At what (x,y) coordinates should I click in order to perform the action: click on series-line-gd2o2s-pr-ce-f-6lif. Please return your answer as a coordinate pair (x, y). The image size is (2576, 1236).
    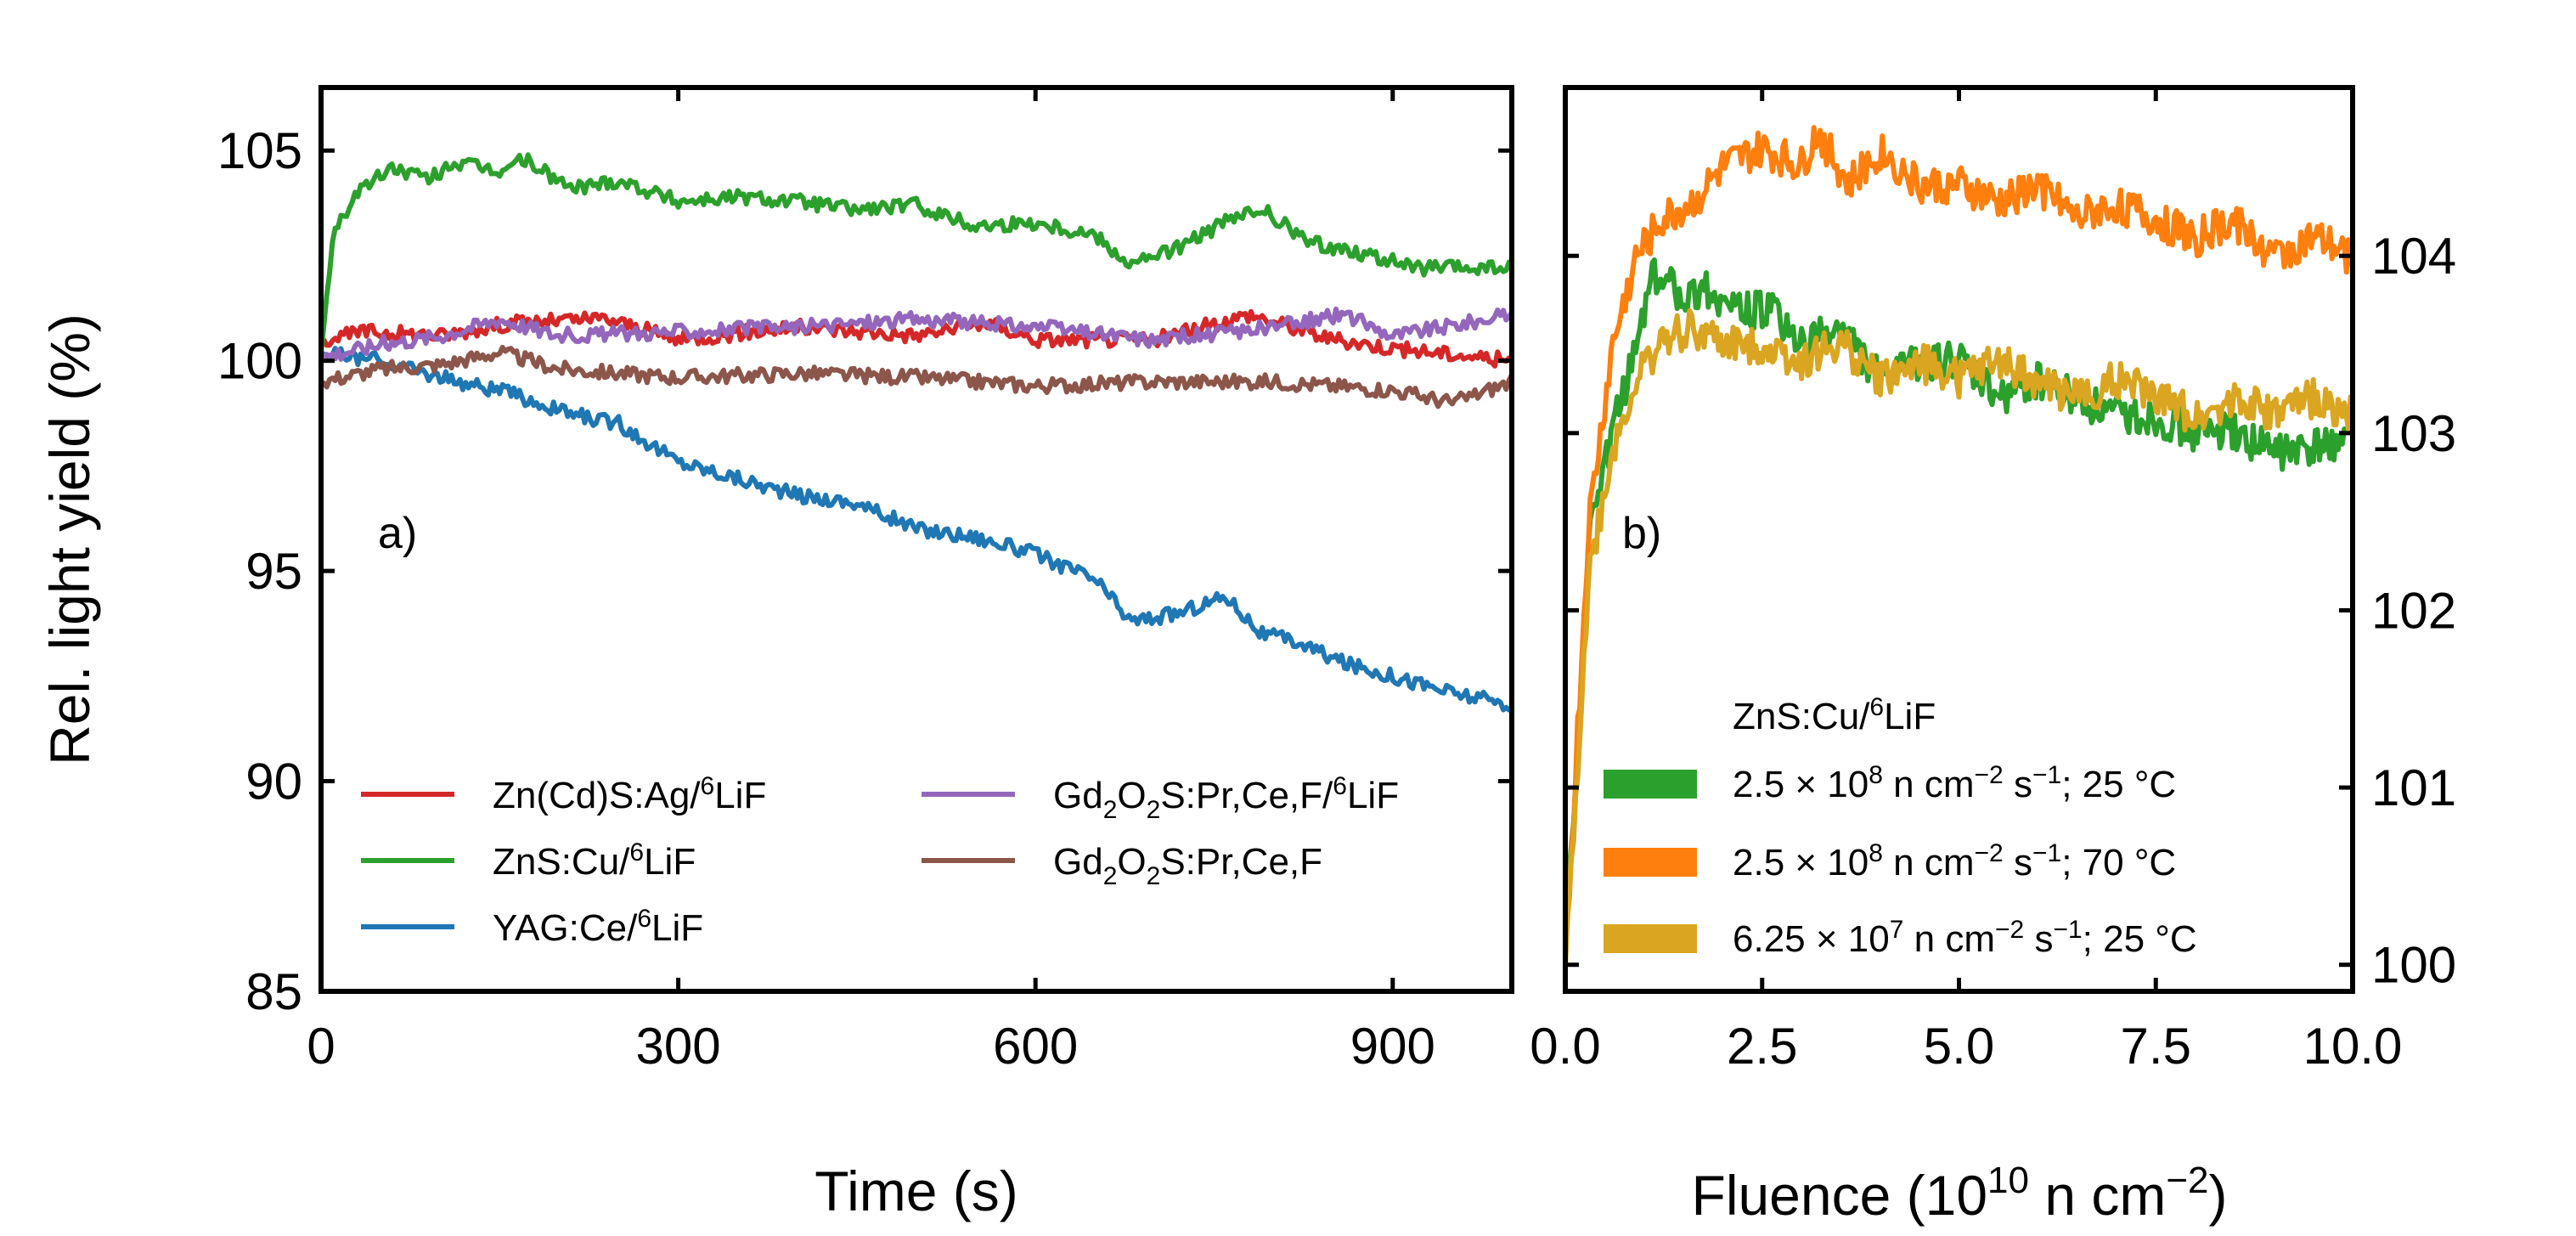
    Looking at the image, I should click on (916, 334).